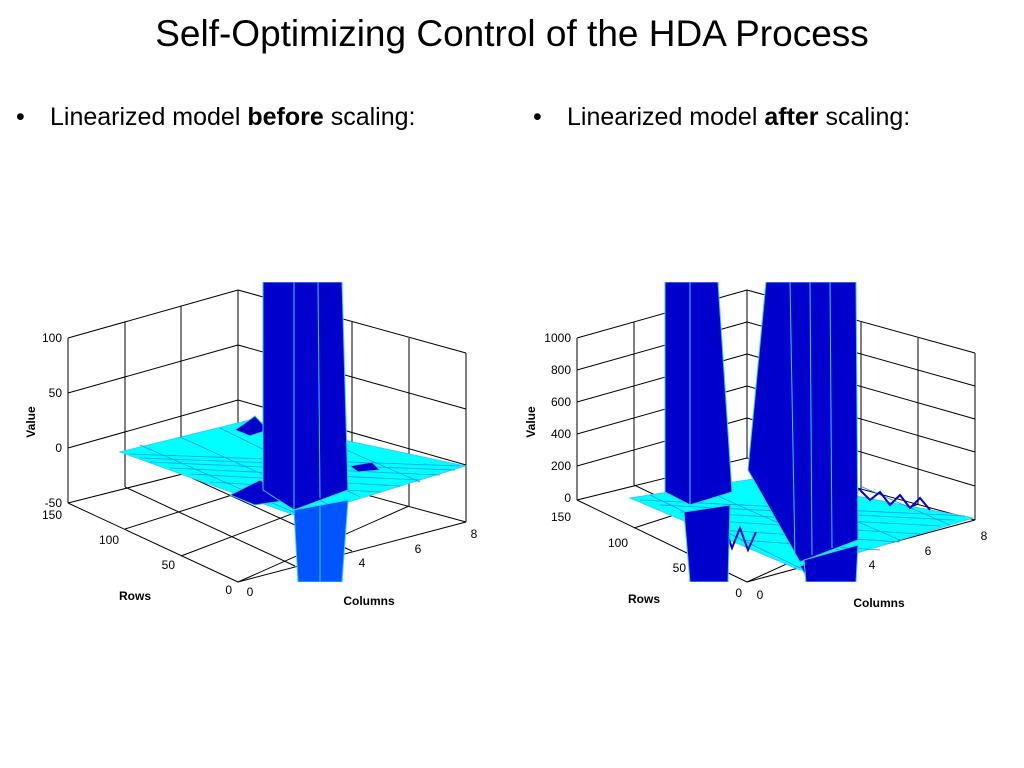 The width and height of the screenshot is (1024, 768). What do you see at coordinates (54, 503) in the screenshot?
I see `z-tick: -50` at bounding box center [54, 503].